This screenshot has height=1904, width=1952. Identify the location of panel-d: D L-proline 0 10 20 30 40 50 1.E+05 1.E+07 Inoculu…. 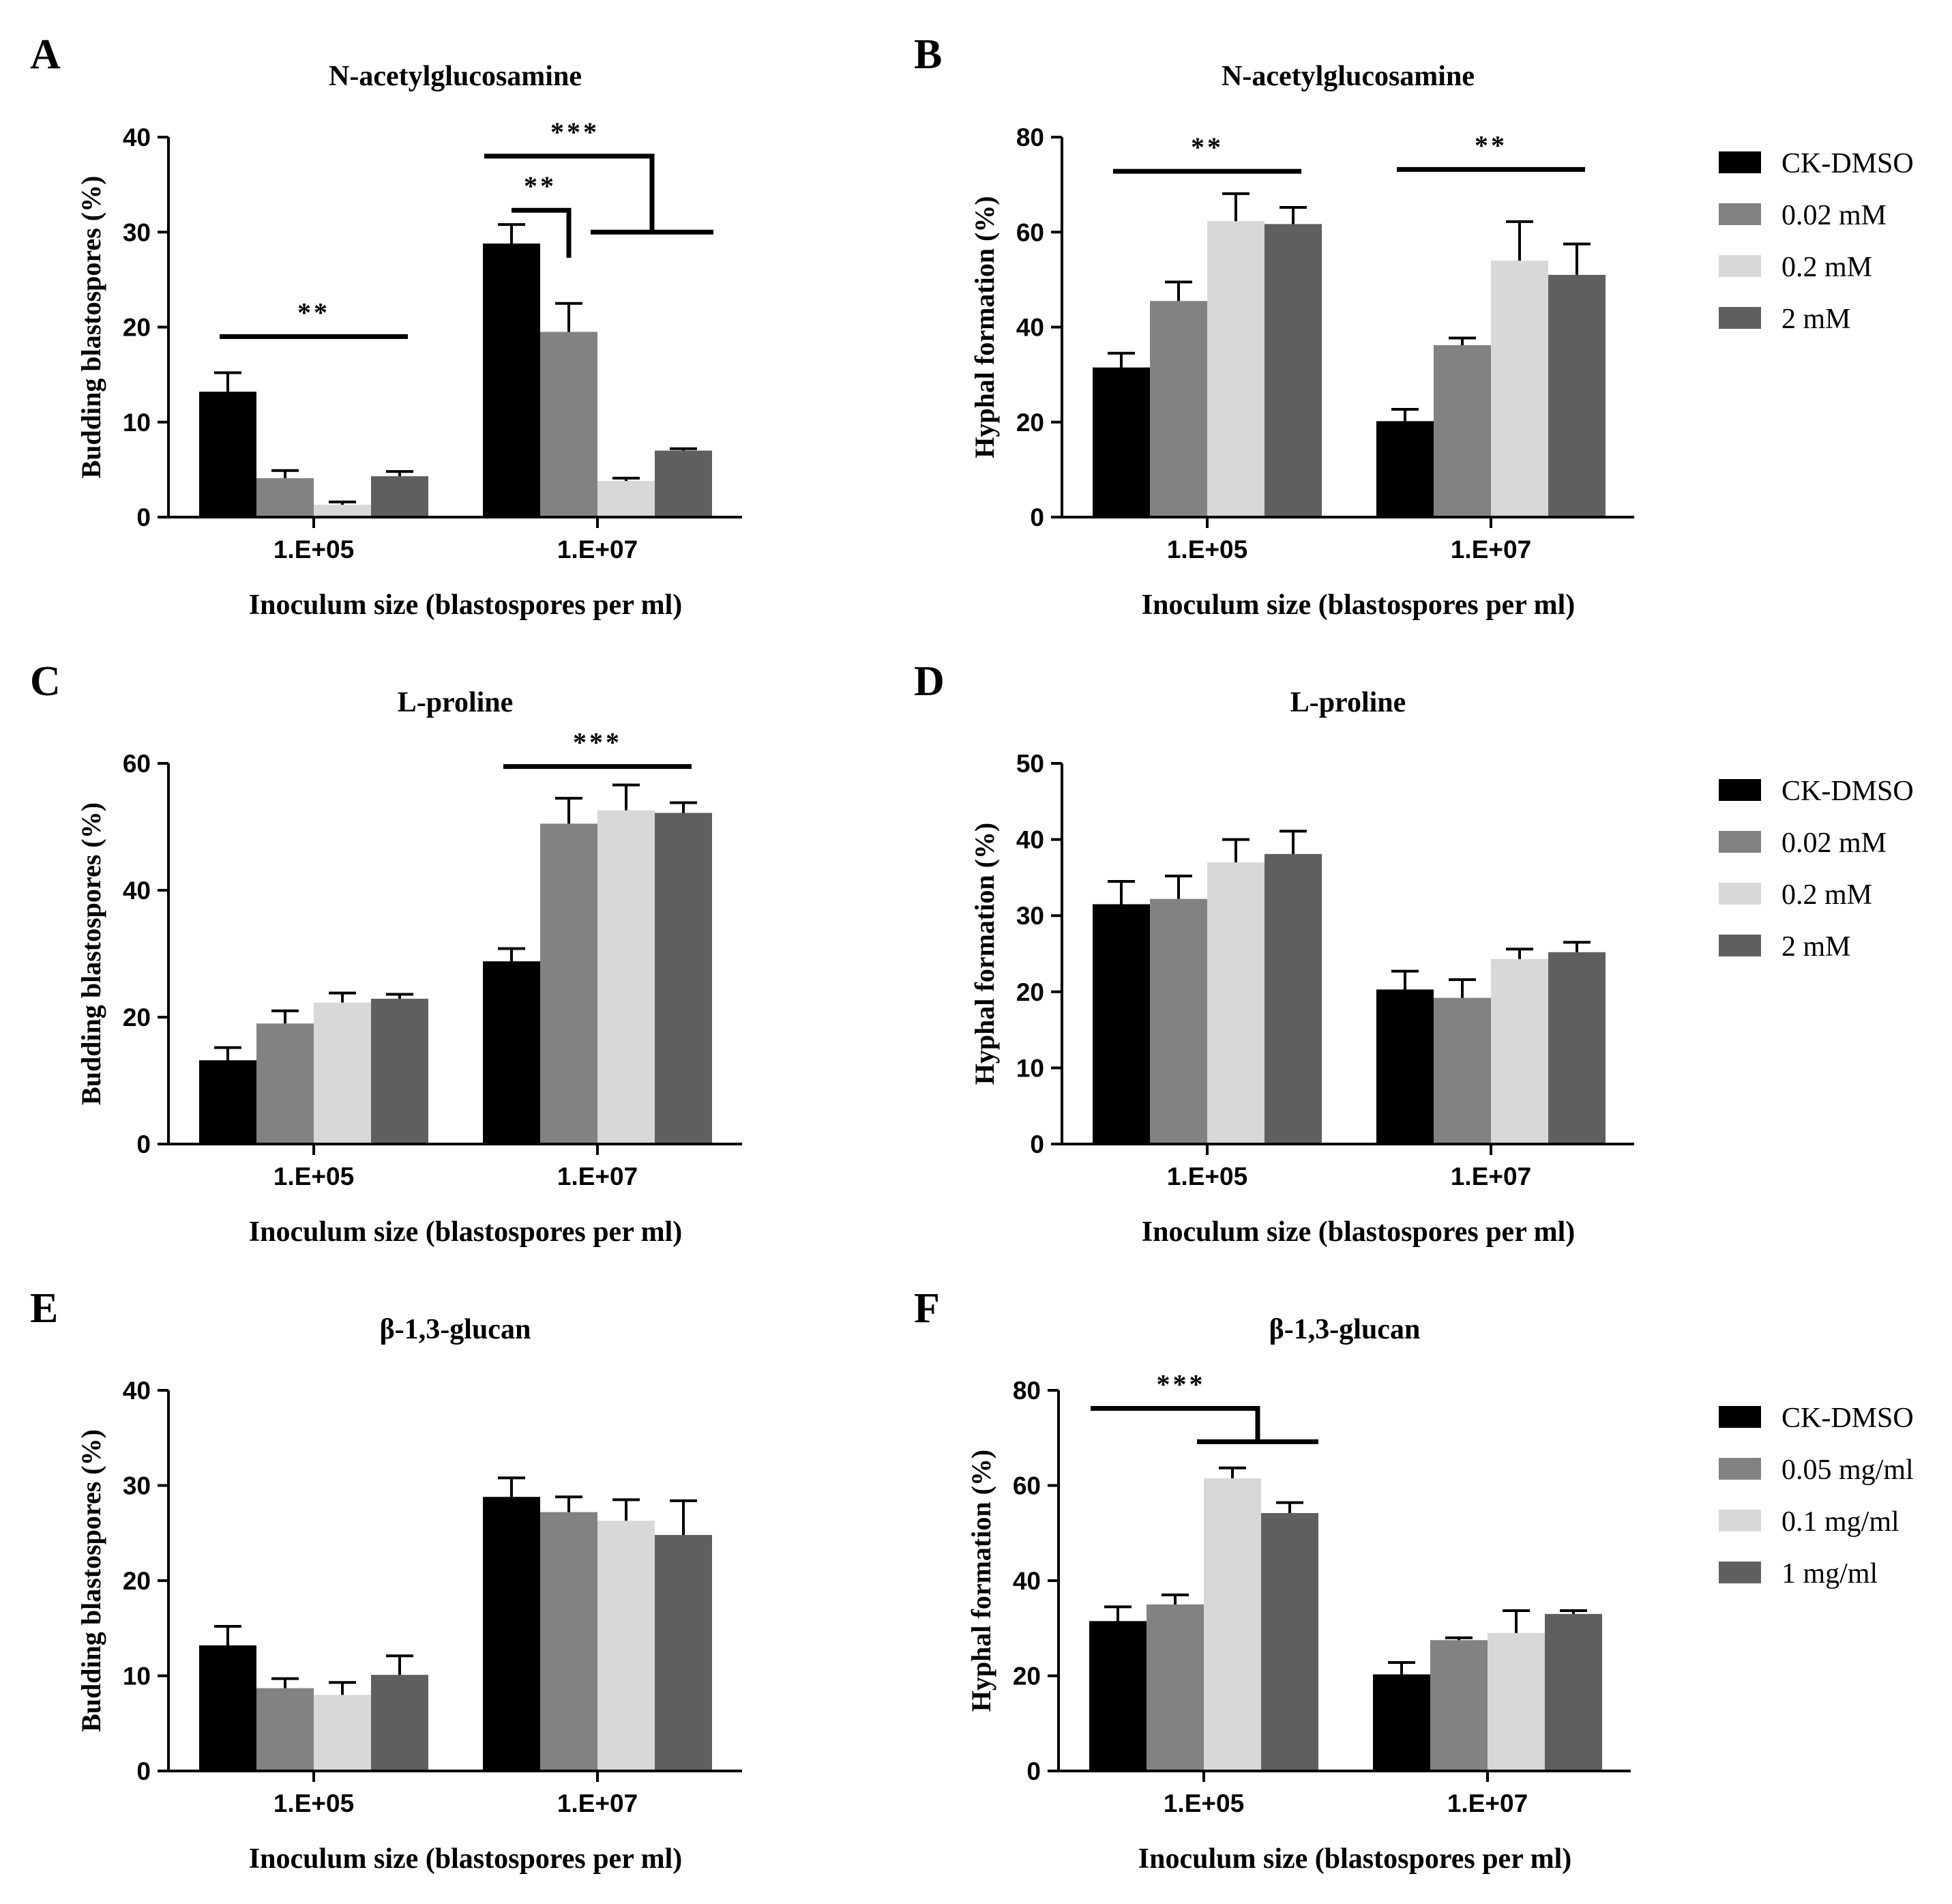
(1274, 953).